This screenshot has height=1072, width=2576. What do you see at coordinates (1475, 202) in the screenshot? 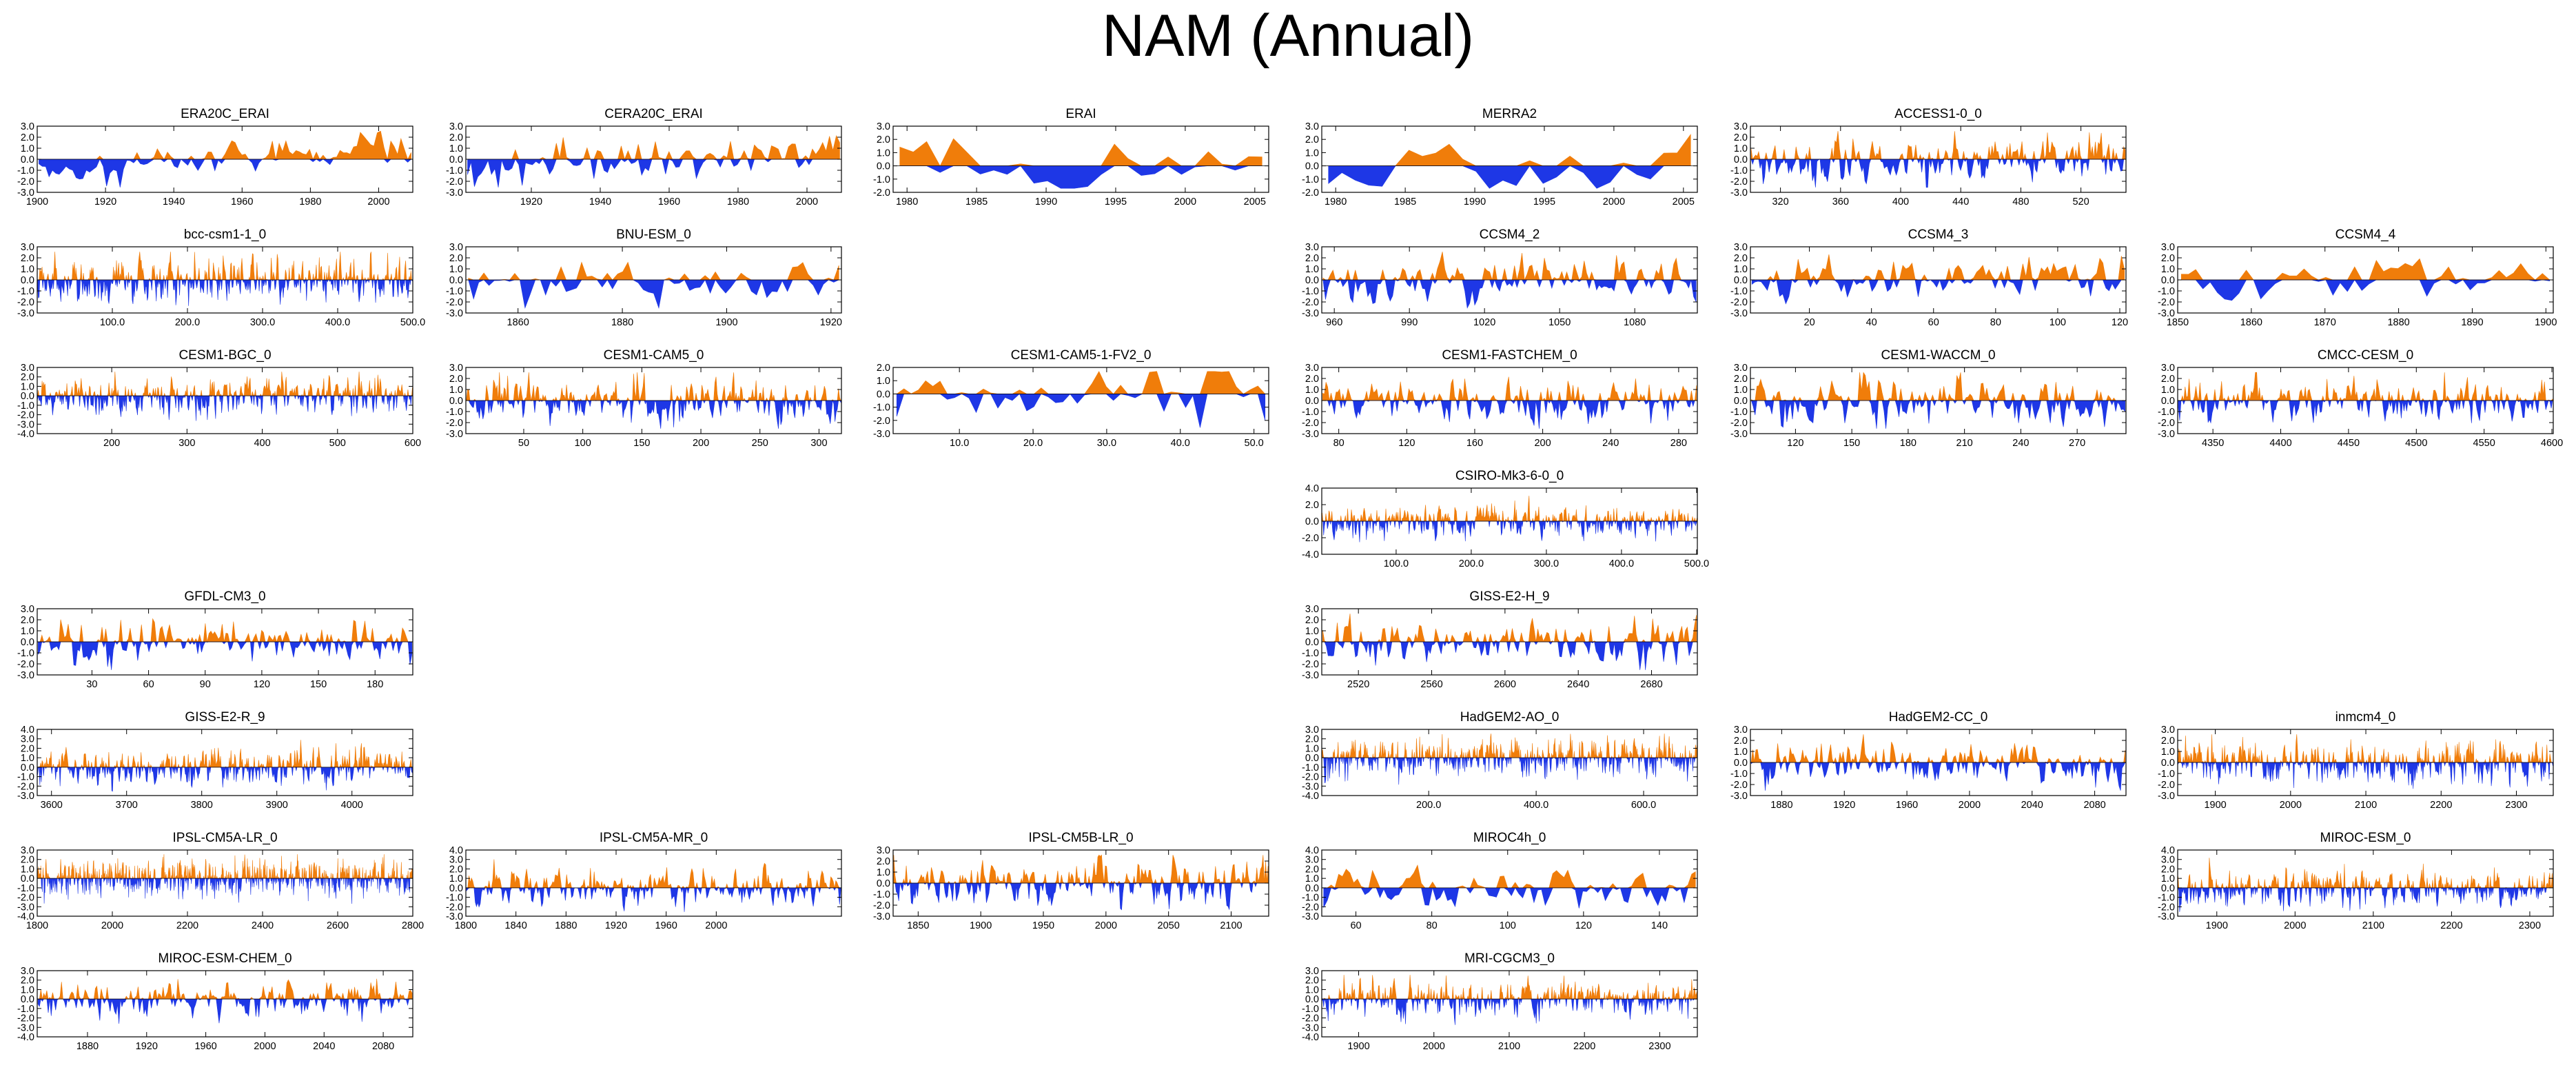
I see `x-tick-label: 1990` at bounding box center [1475, 202].